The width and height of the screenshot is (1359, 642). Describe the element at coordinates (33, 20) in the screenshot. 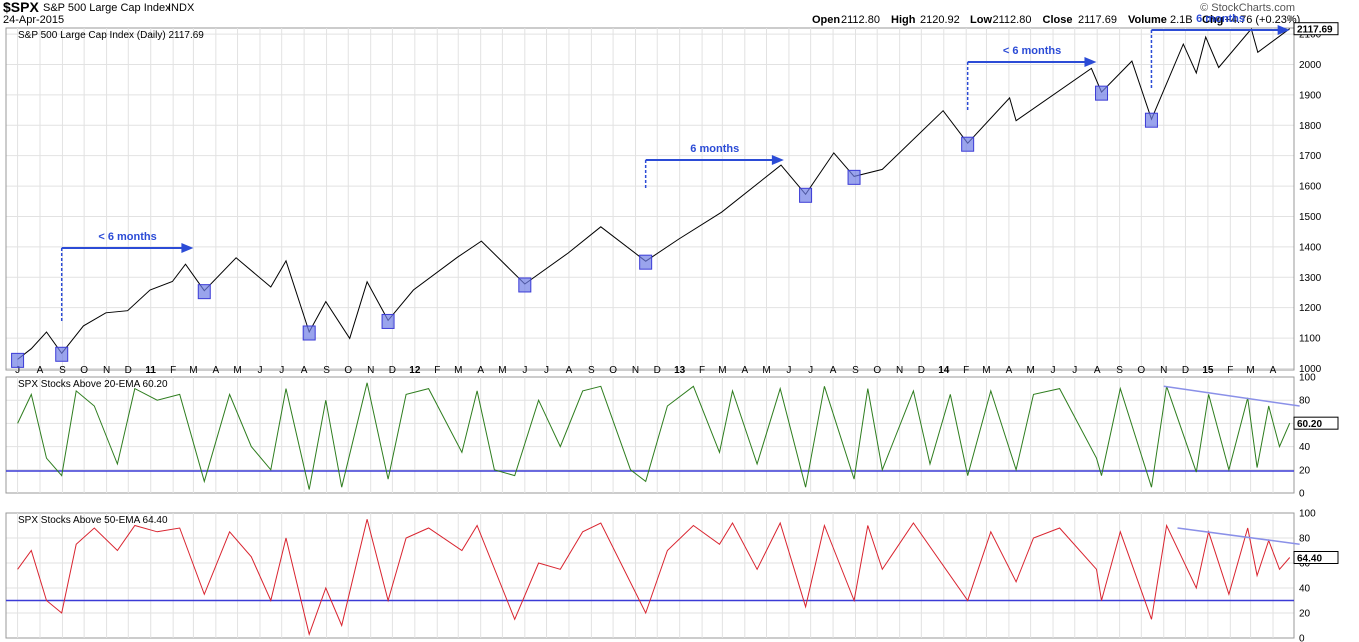

I see `date-label: 24-Apr-2015` at that location.